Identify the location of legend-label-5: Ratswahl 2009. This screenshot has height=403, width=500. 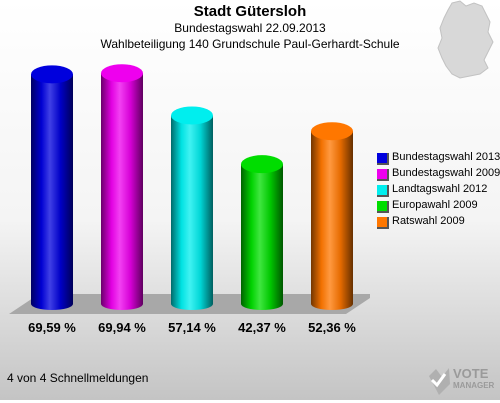
(428, 221).